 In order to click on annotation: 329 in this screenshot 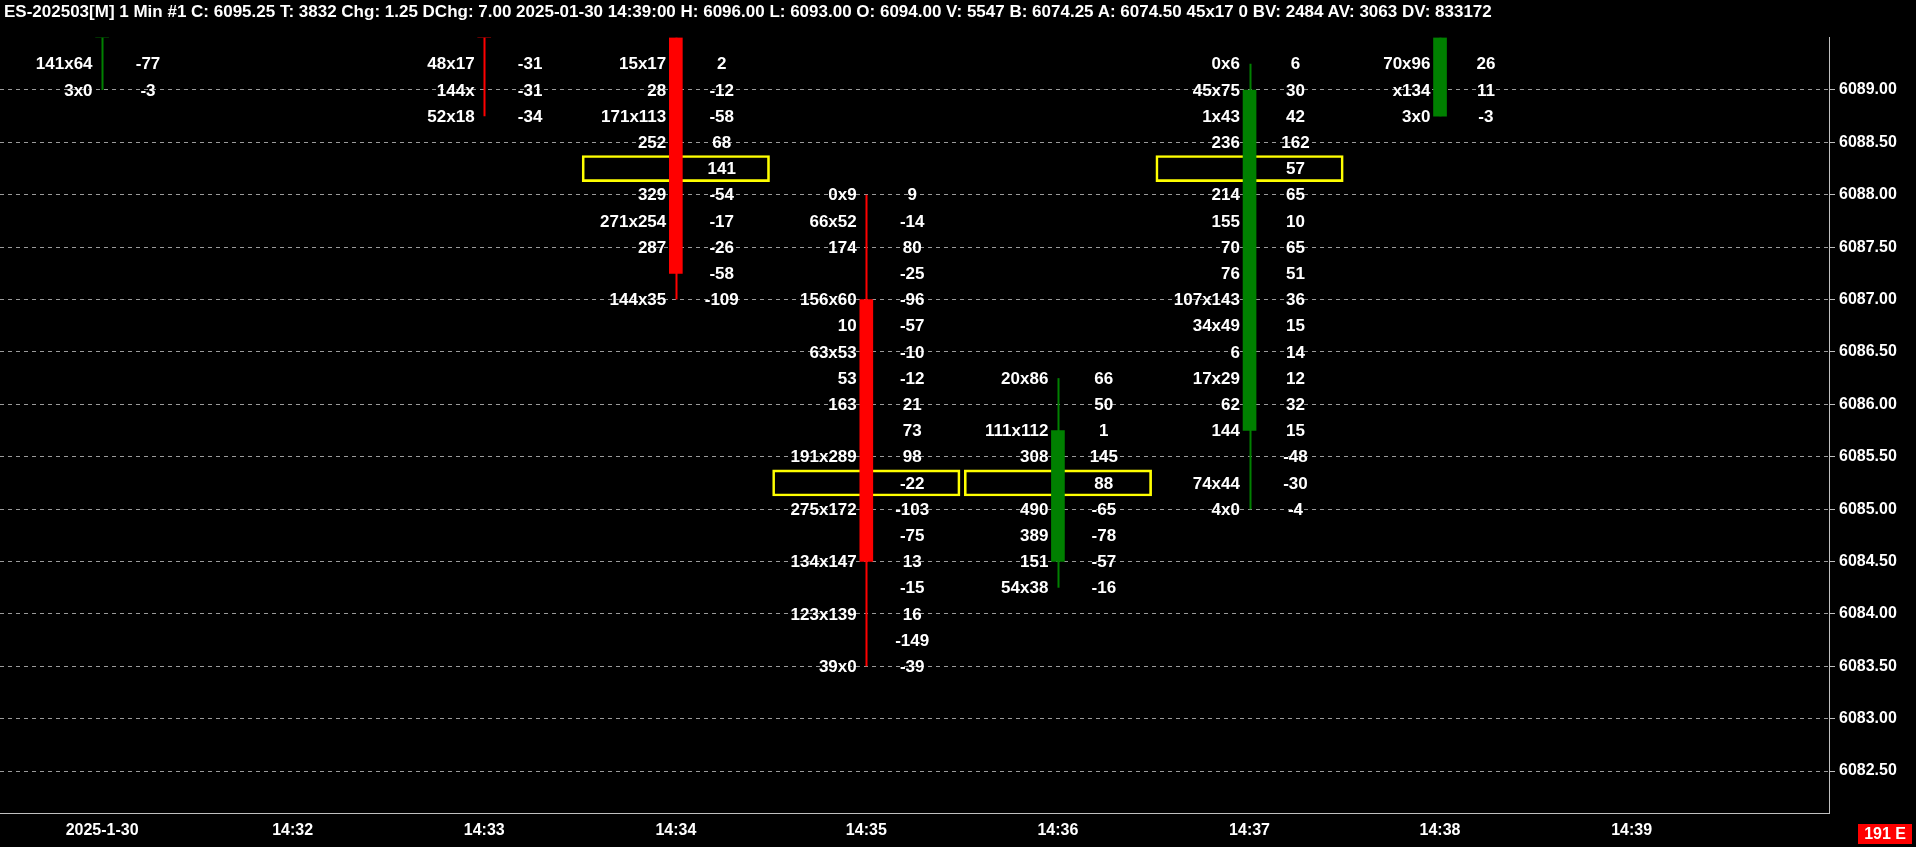, I will do `click(652, 195)`.